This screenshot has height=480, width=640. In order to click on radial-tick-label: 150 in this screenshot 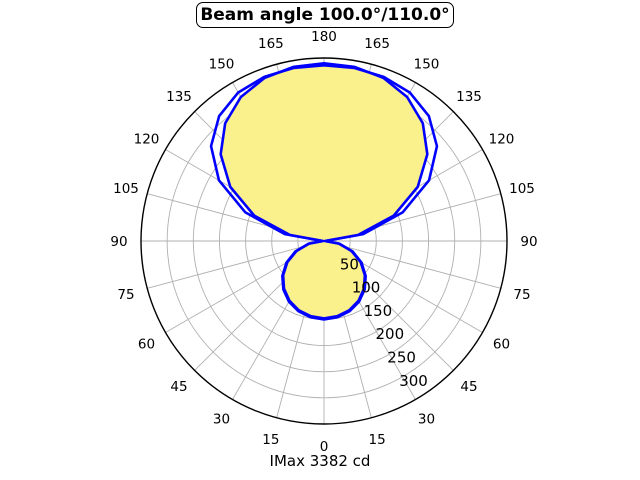, I will do `click(378, 311)`.